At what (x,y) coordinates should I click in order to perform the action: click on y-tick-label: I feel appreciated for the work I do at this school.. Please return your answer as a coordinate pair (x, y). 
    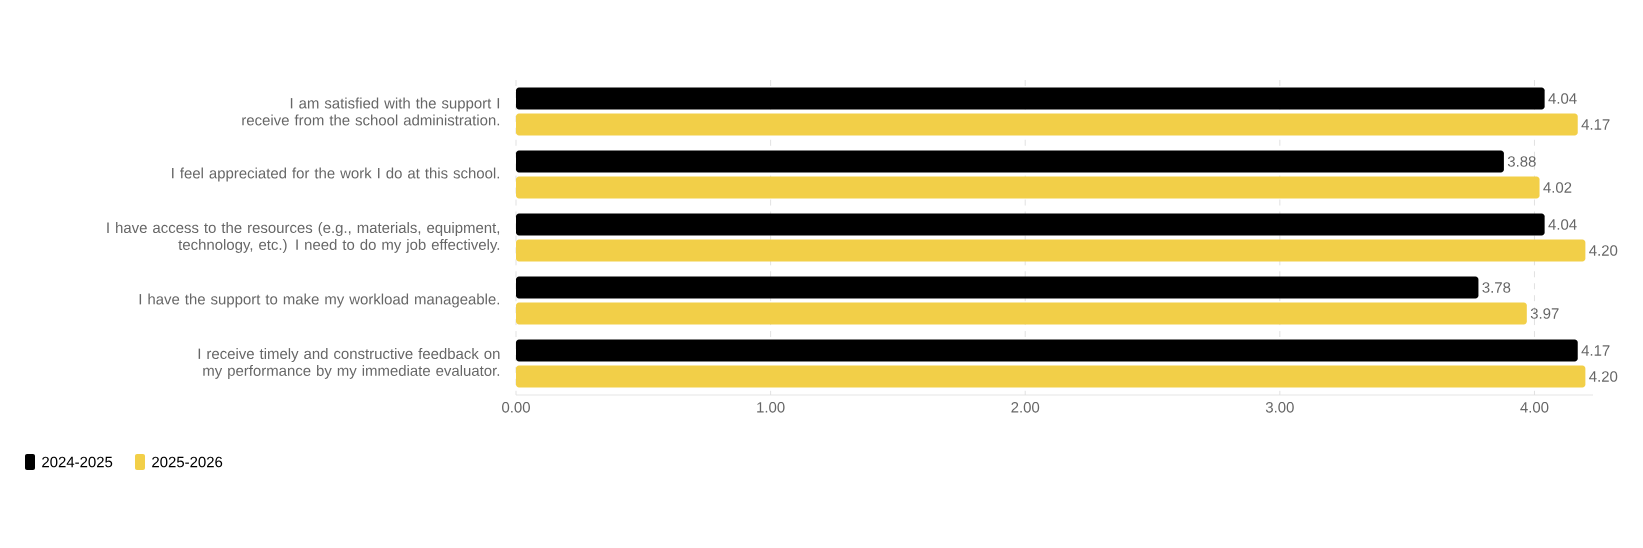
    Looking at the image, I should click on (336, 174).